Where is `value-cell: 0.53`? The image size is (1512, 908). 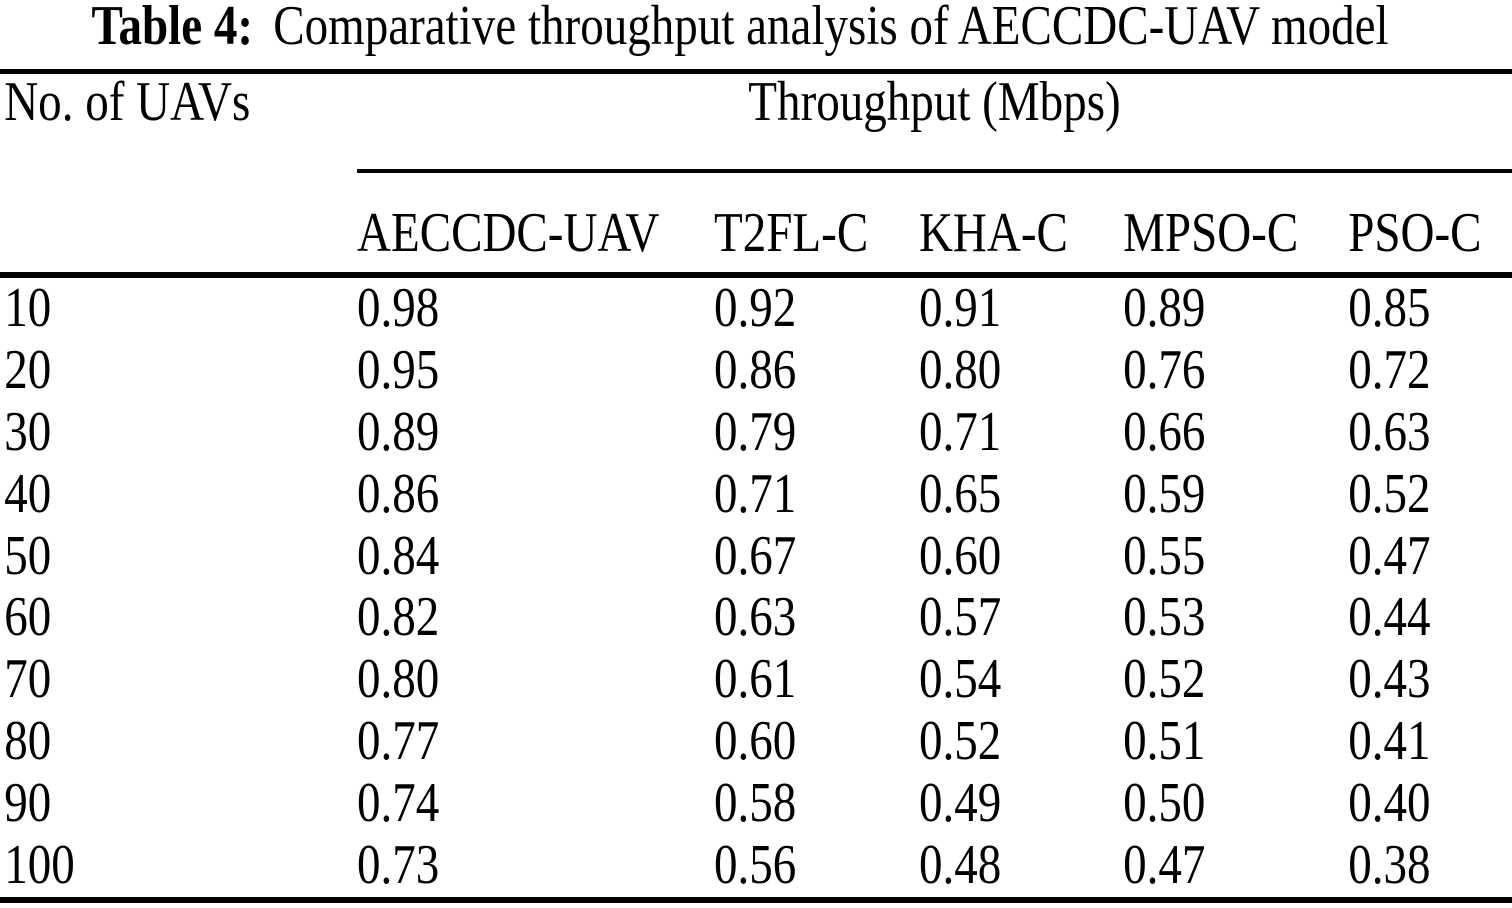 value-cell: 0.53 is located at coordinates (1164, 617).